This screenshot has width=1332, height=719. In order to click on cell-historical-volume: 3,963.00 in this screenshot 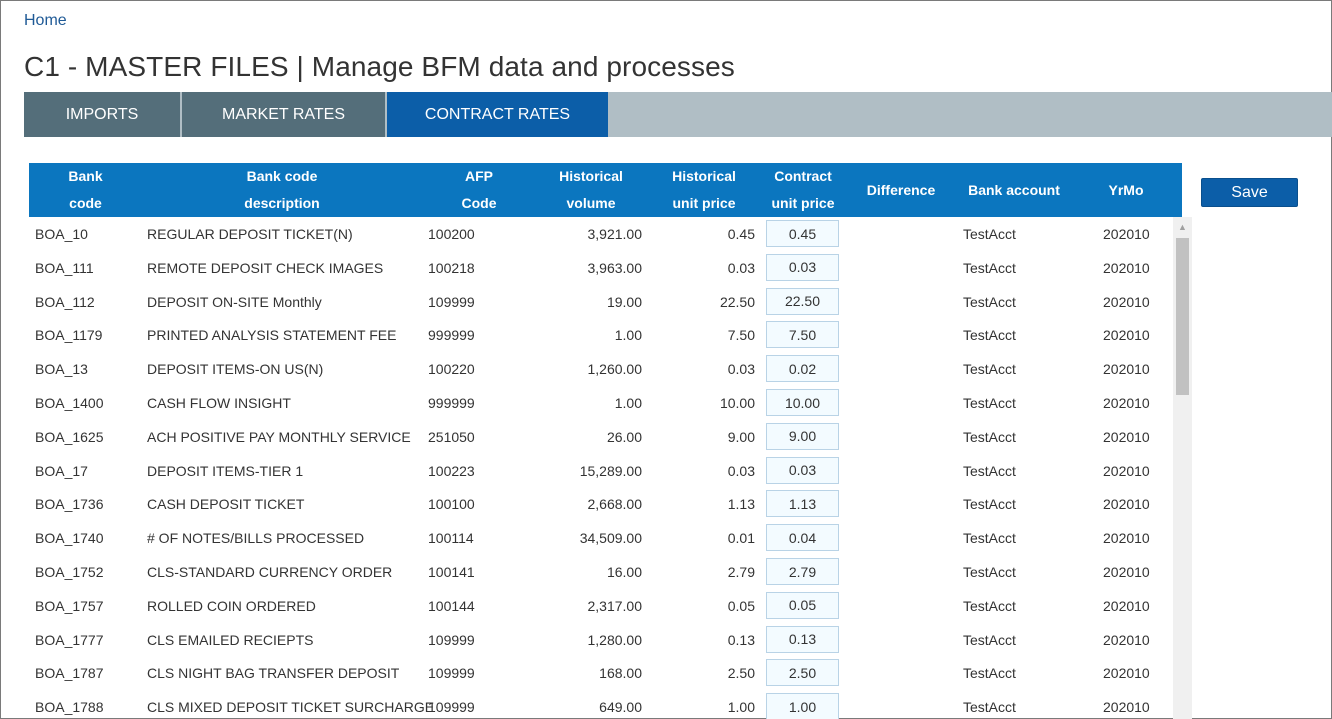, I will do `click(615, 267)`.